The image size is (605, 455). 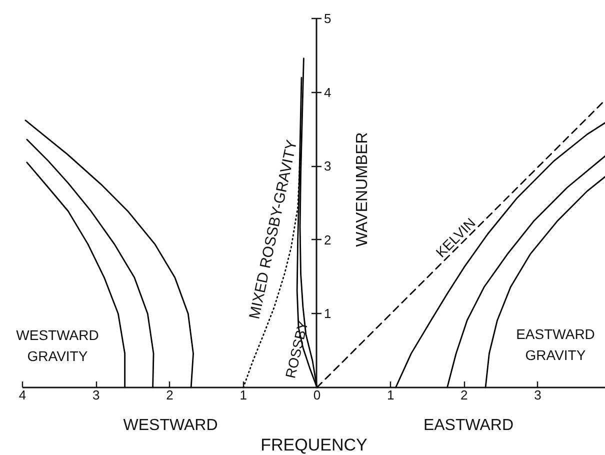 What do you see at coordinates (468, 425) in the screenshot?
I see `text: EASTWARD` at bounding box center [468, 425].